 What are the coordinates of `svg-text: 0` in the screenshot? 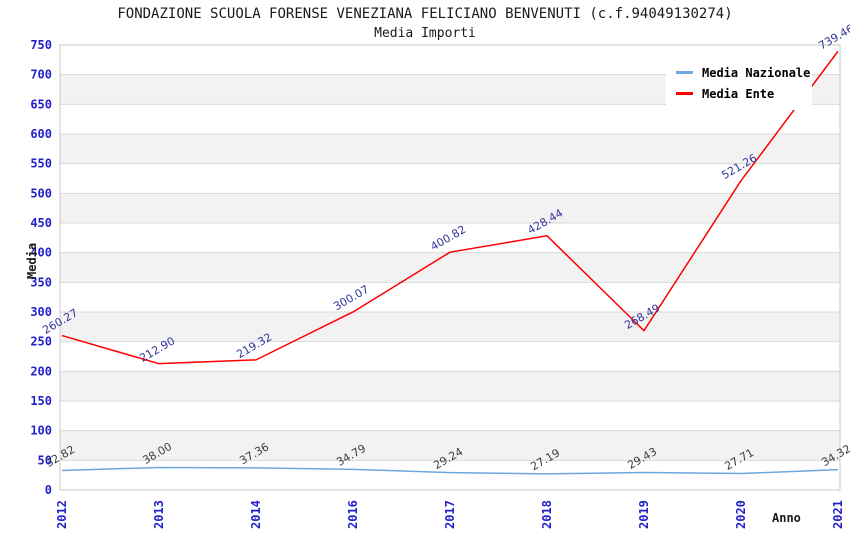 It's located at (48, 490).